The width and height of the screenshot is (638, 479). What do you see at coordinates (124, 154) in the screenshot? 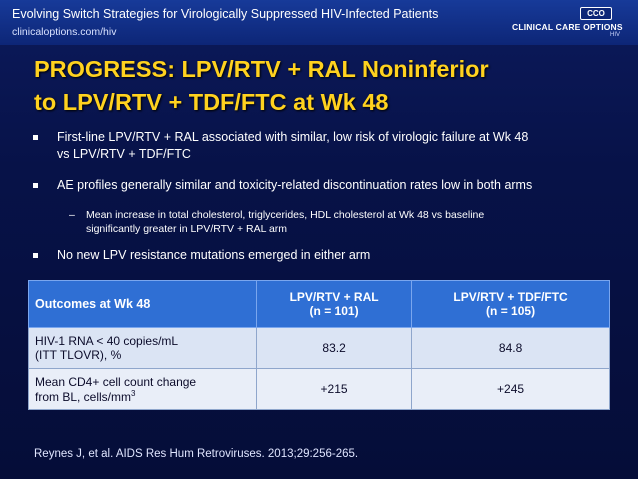
I see `bullet-1-line-2: vs LPV/RTV + TDF/FTC` at bounding box center [124, 154].